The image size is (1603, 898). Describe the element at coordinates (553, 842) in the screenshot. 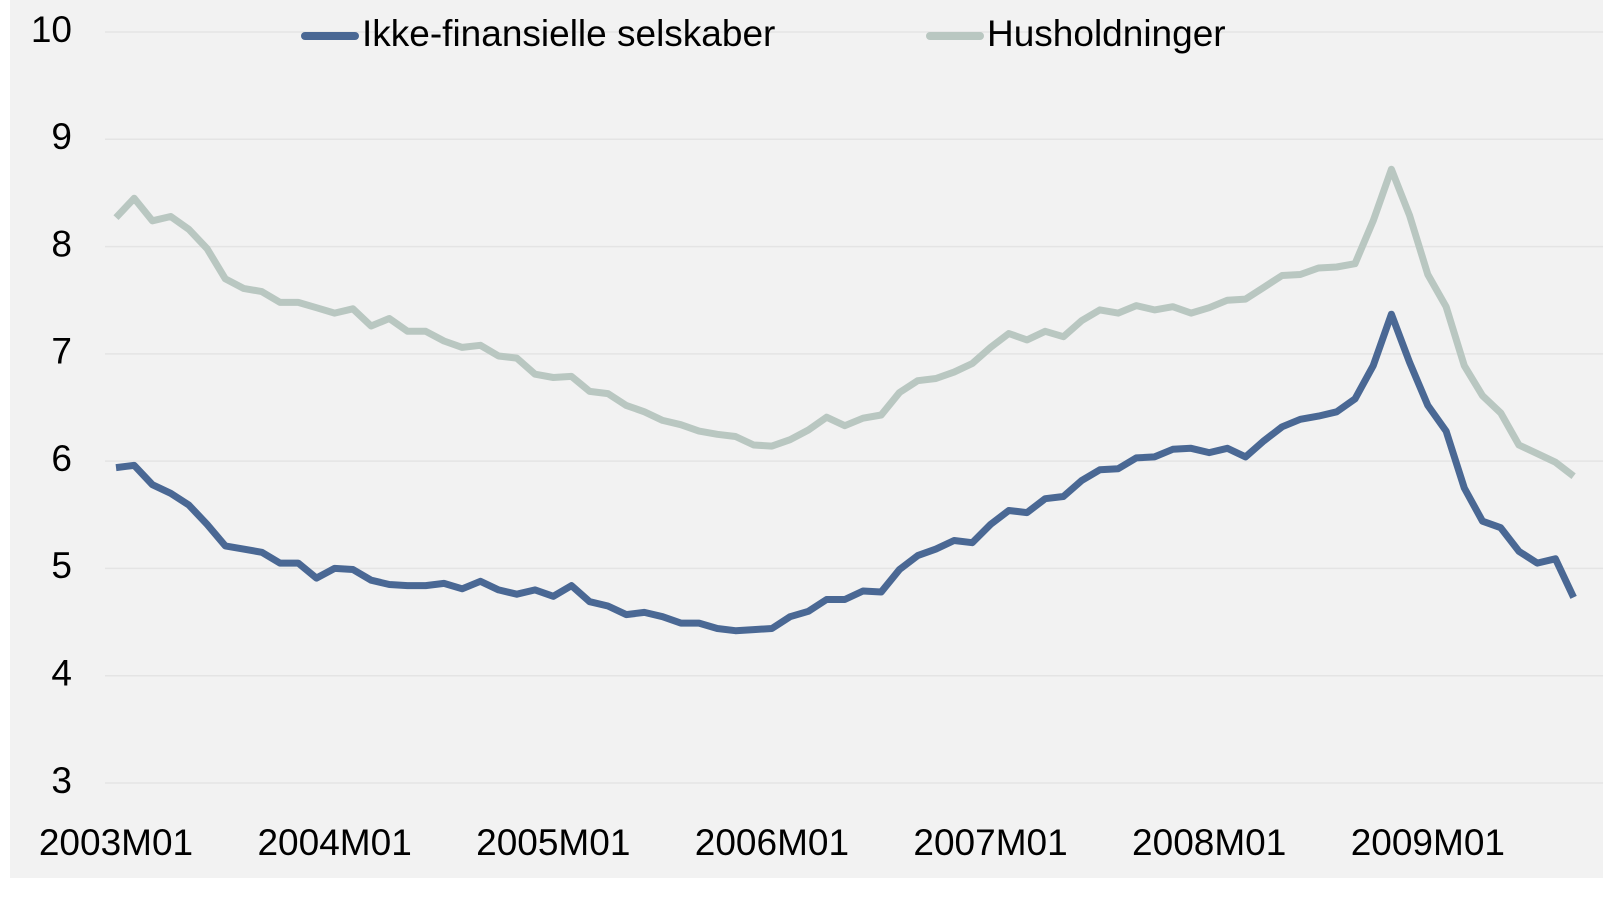

I see `x-tick-label: 2005M01` at that location.